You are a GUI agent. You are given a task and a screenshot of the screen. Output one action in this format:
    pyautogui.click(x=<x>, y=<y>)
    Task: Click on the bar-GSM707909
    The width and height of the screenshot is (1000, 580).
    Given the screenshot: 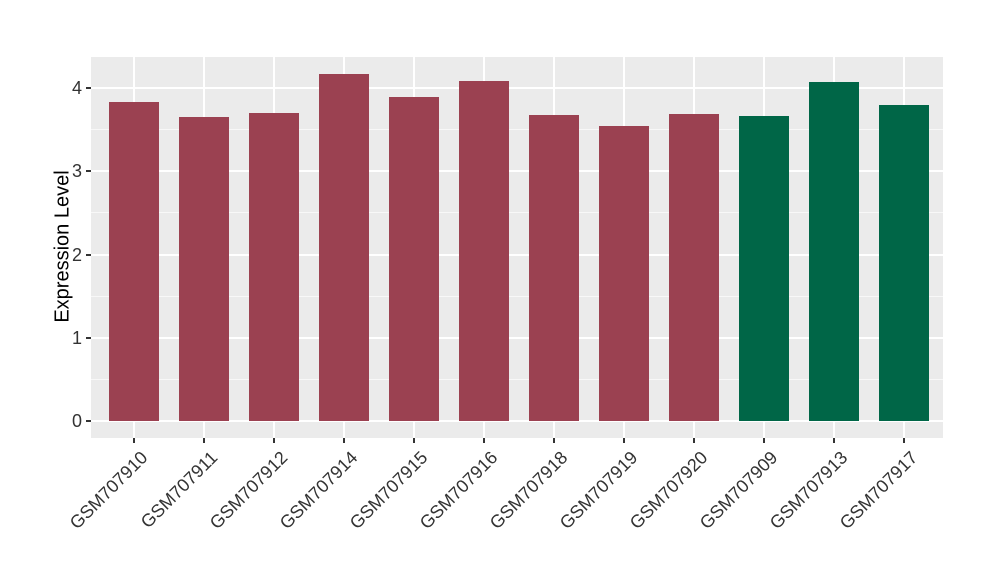 What is the action you would take?
    pyautogui.click(x=764, y=268)
    